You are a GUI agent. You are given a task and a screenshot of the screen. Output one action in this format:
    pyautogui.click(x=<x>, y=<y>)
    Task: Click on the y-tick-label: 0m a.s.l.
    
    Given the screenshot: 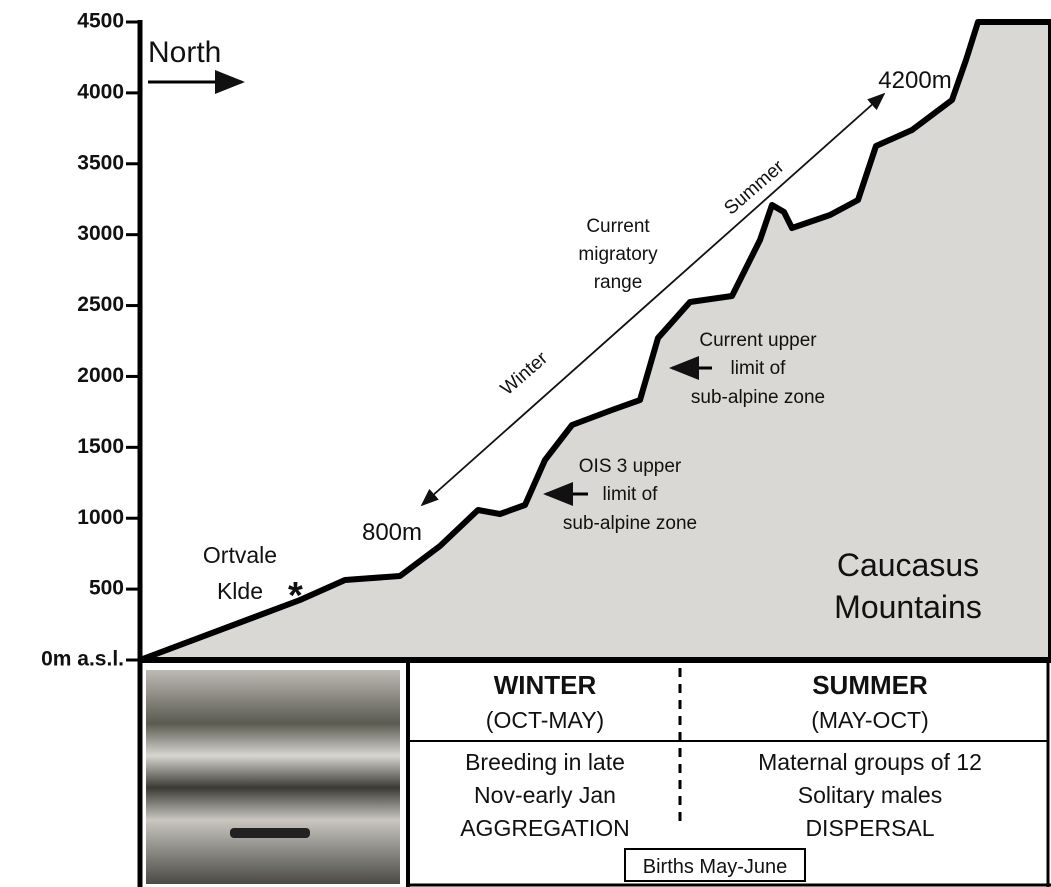 What is the action you would take?
    pyautogui.click(x=82, y=659)
    